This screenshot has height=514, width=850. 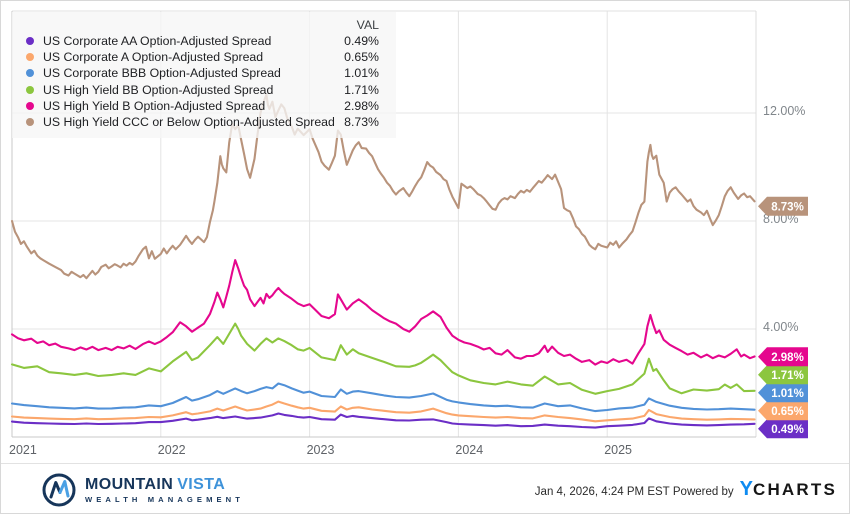 What do you see at coordinates (787, 207) in the screenshot?
I see `value-badge-label: 8.73%` at bounding box center [787, 207].